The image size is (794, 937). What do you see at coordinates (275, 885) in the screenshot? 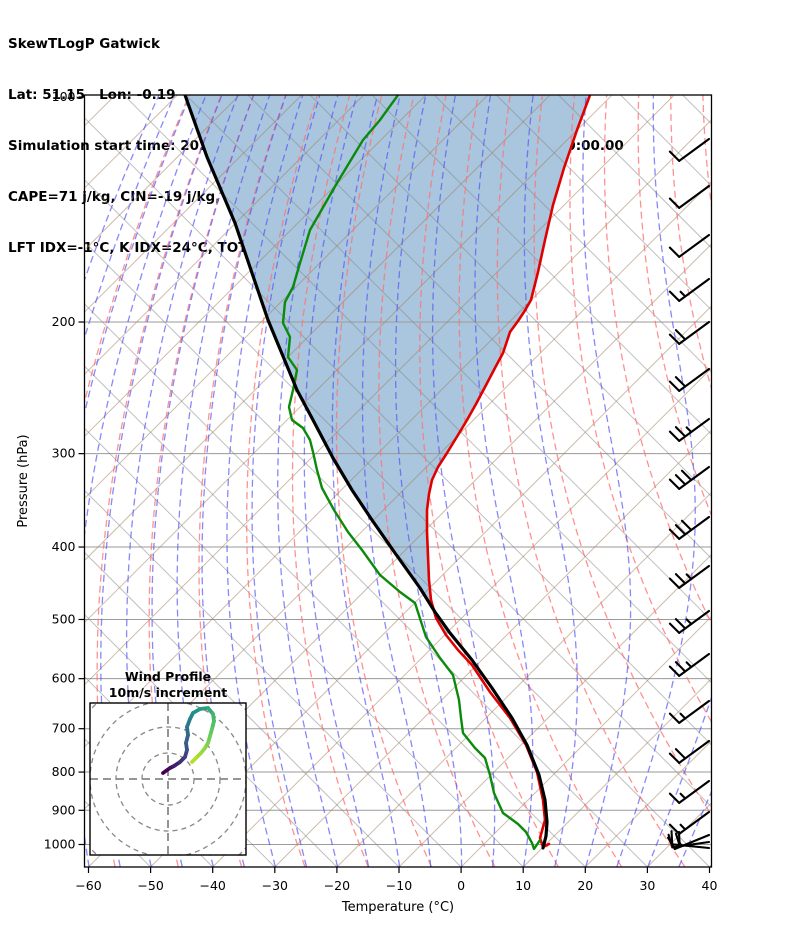
I see `x-tick-label: −30` at bounding box center [275, 885].